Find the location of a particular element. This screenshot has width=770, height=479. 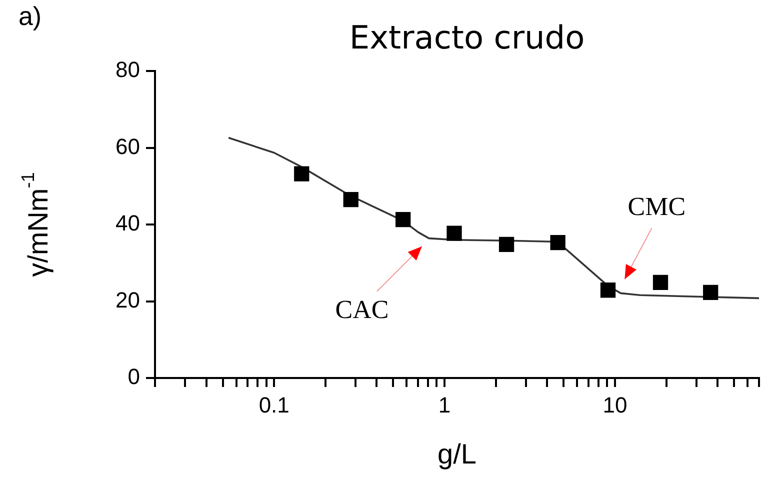

annotation: CMC is located at coordinates (657, 207).